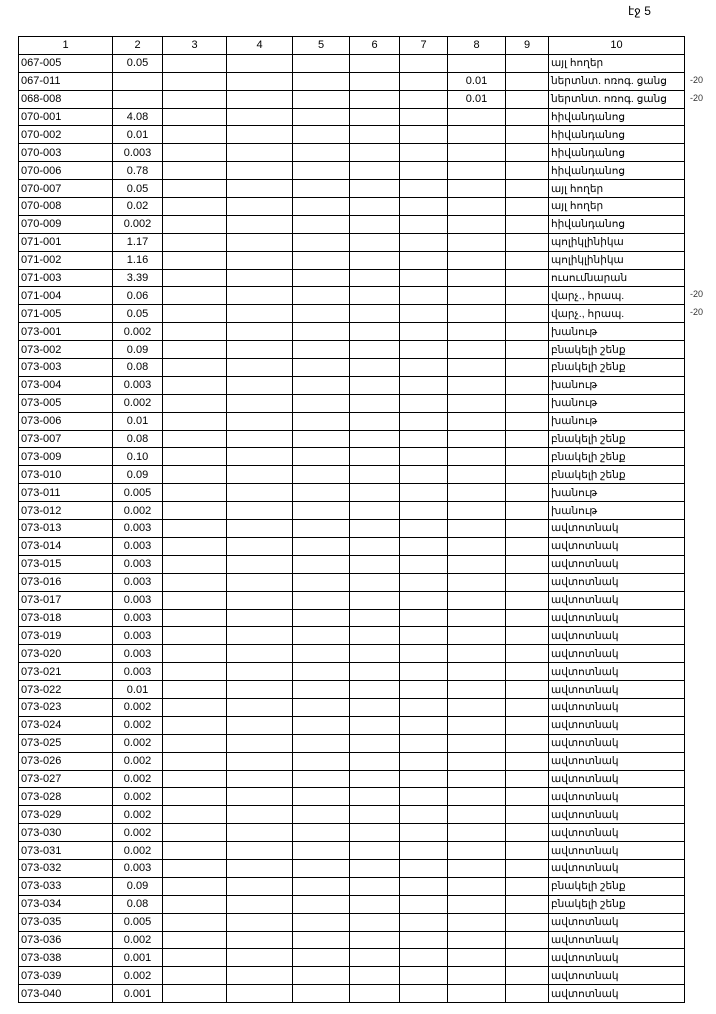  Describe the element at coordinates (616, 81) in the screenshot. I see `land-use: ներտնտ. ոռոգ. ցանց` at that location.